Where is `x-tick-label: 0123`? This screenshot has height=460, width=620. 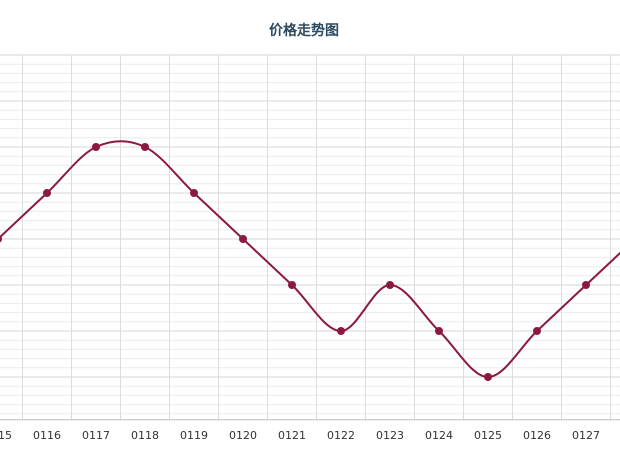
x-tick-label: 0123 is located at coordinates (390, 435).